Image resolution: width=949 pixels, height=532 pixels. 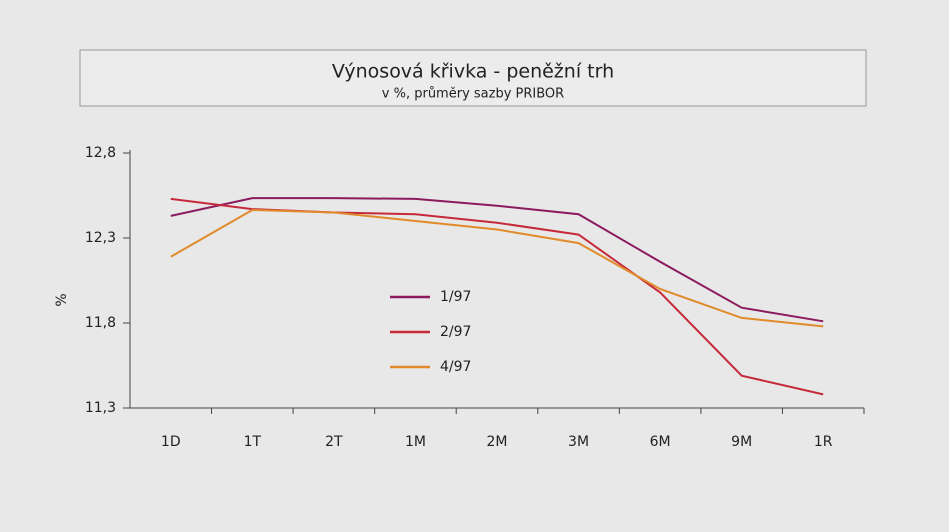 What do you see at coordinates (100, 238) in the screenshot?
I see `y-tick-label: 12,3` at bounding box center [100, 238].